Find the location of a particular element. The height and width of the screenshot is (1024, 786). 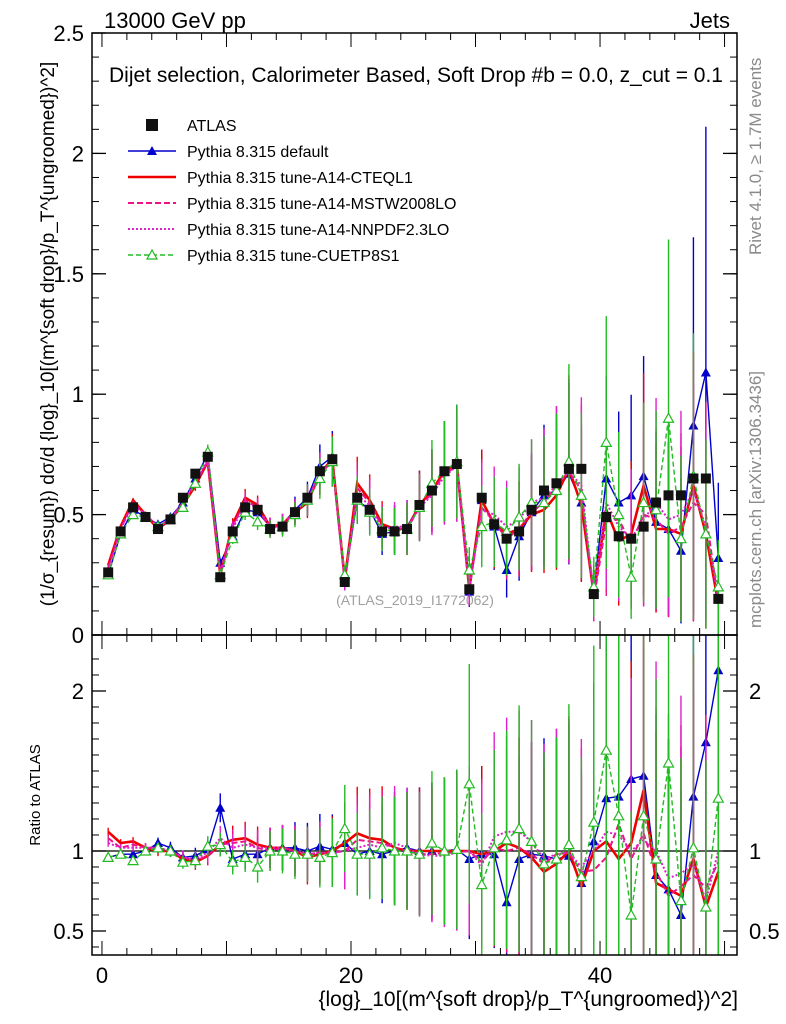

y-tick-label: 2.5 is located at coordinates (68, 33).